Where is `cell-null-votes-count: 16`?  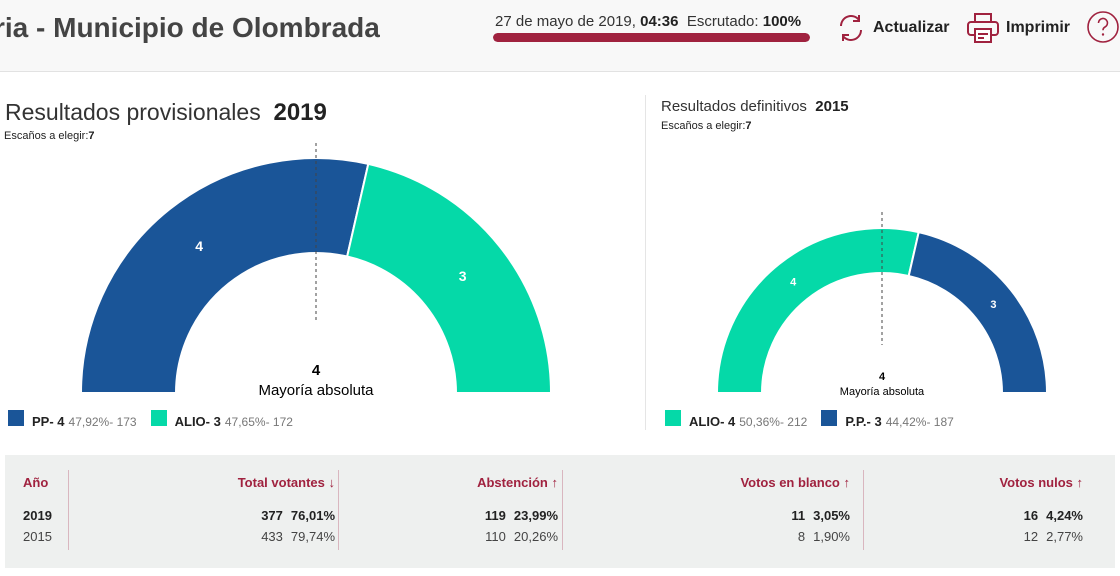
cell-null-votes-count: 16 is located at coordinates (1031, 515).